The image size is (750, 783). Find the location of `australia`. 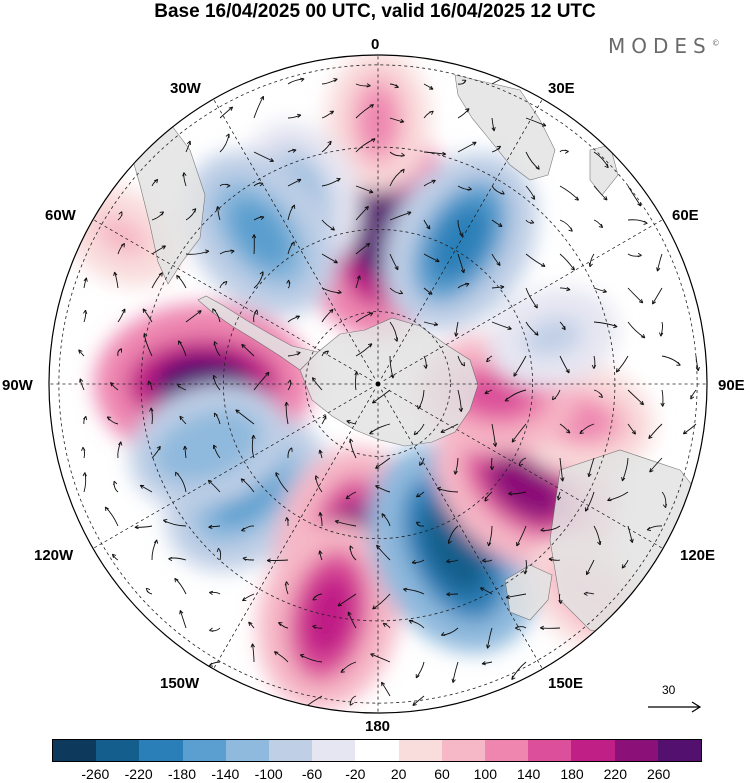

australia is located at coordinates (628, 545).